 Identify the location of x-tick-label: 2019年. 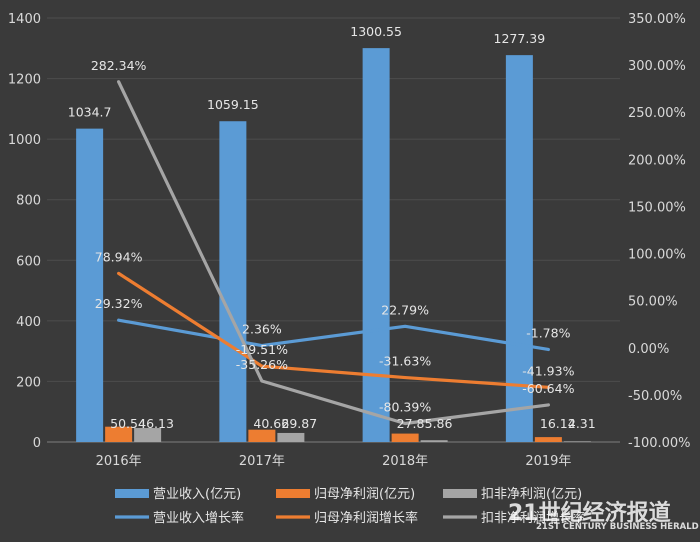
(548, 461).